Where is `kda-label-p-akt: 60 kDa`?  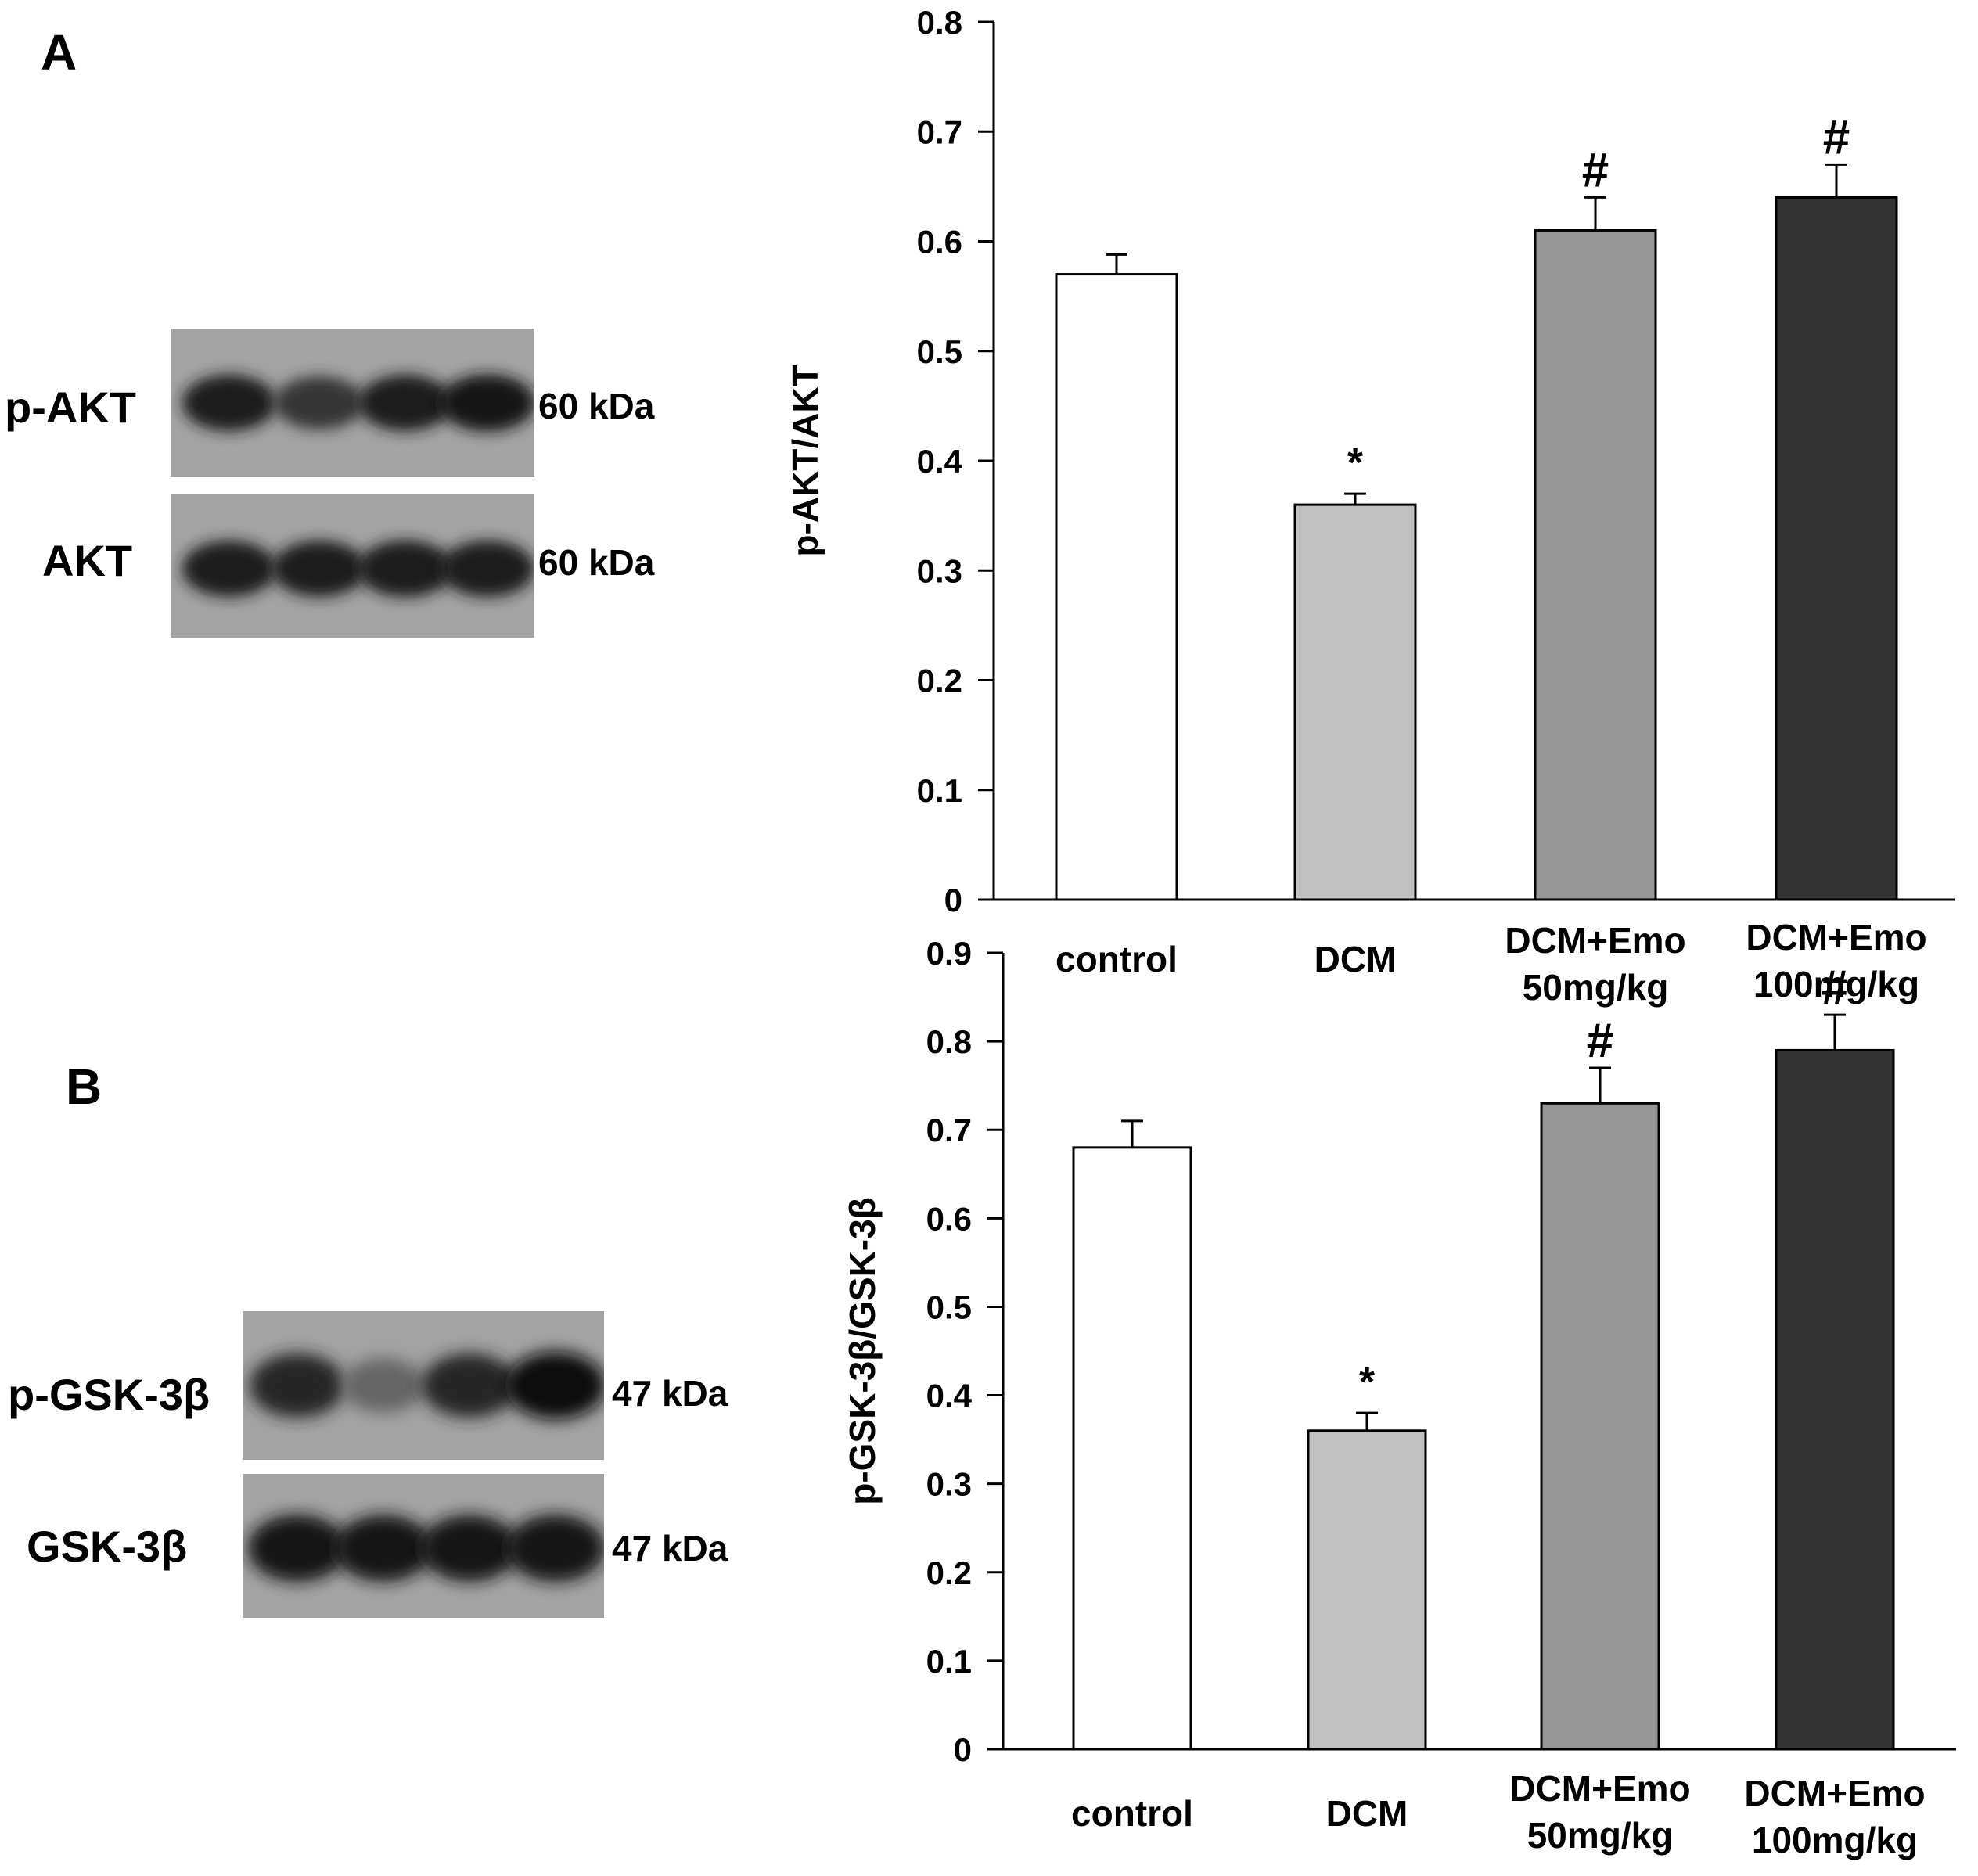
kda-label-p-akt: 60 kDa is located at coordinates (596, 406).